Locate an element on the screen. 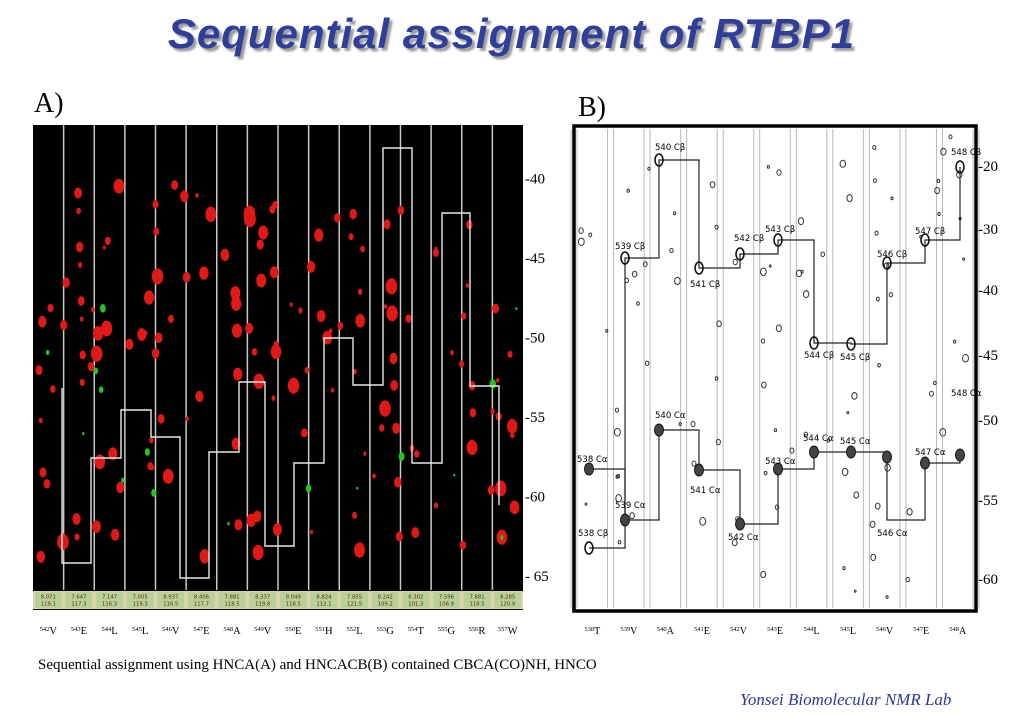 This screenshot has height=723, width=1023. strip-value-h: 8.049 is located at coordinates (293, 598).